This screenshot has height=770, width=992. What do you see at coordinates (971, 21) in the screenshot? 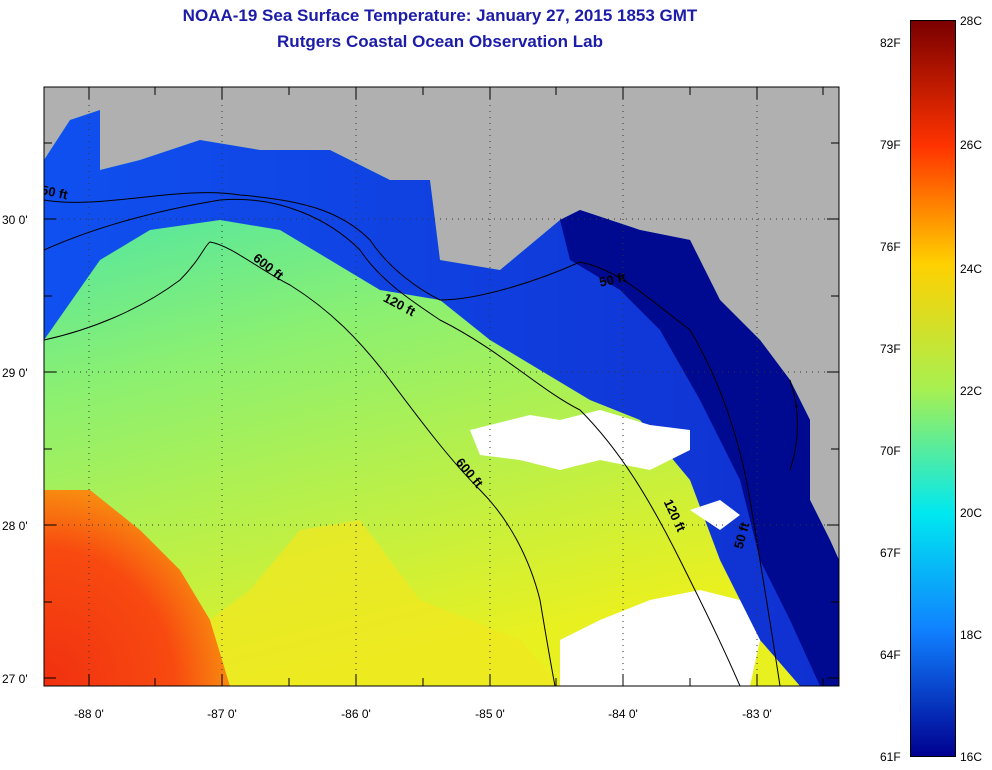
I see `celsius-label: 28C` at bounding box center [971, 21].